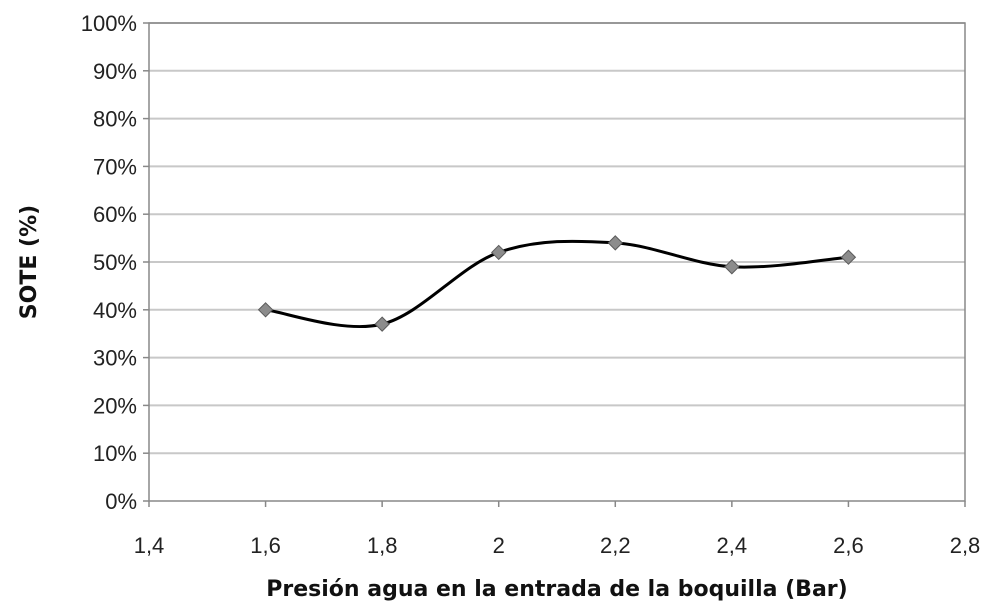 Image resolution: width=988 pixels, height=606 pixels. I want to click on y-tick-label: 0%, so click(121, 501).